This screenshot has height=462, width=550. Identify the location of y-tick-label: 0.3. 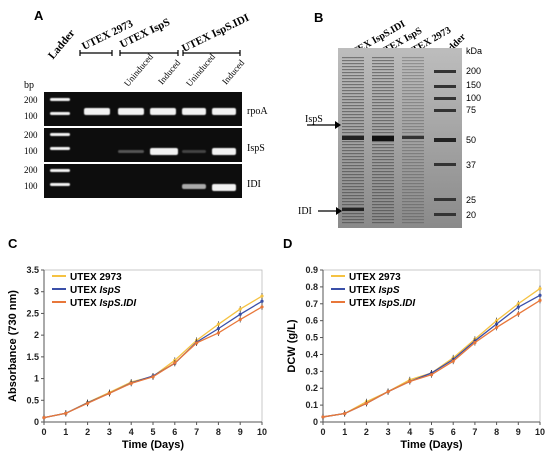
(311, 371).